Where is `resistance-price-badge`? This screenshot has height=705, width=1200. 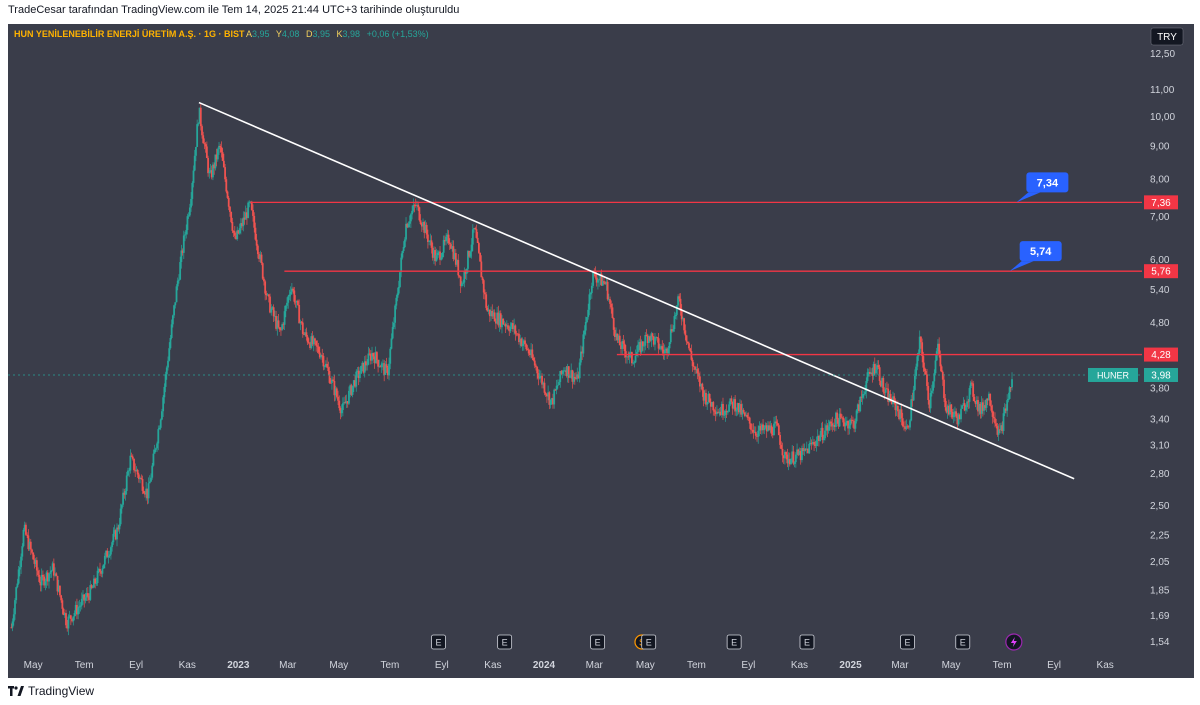 resistance-price-badge is located at coordinates (1161, 271).